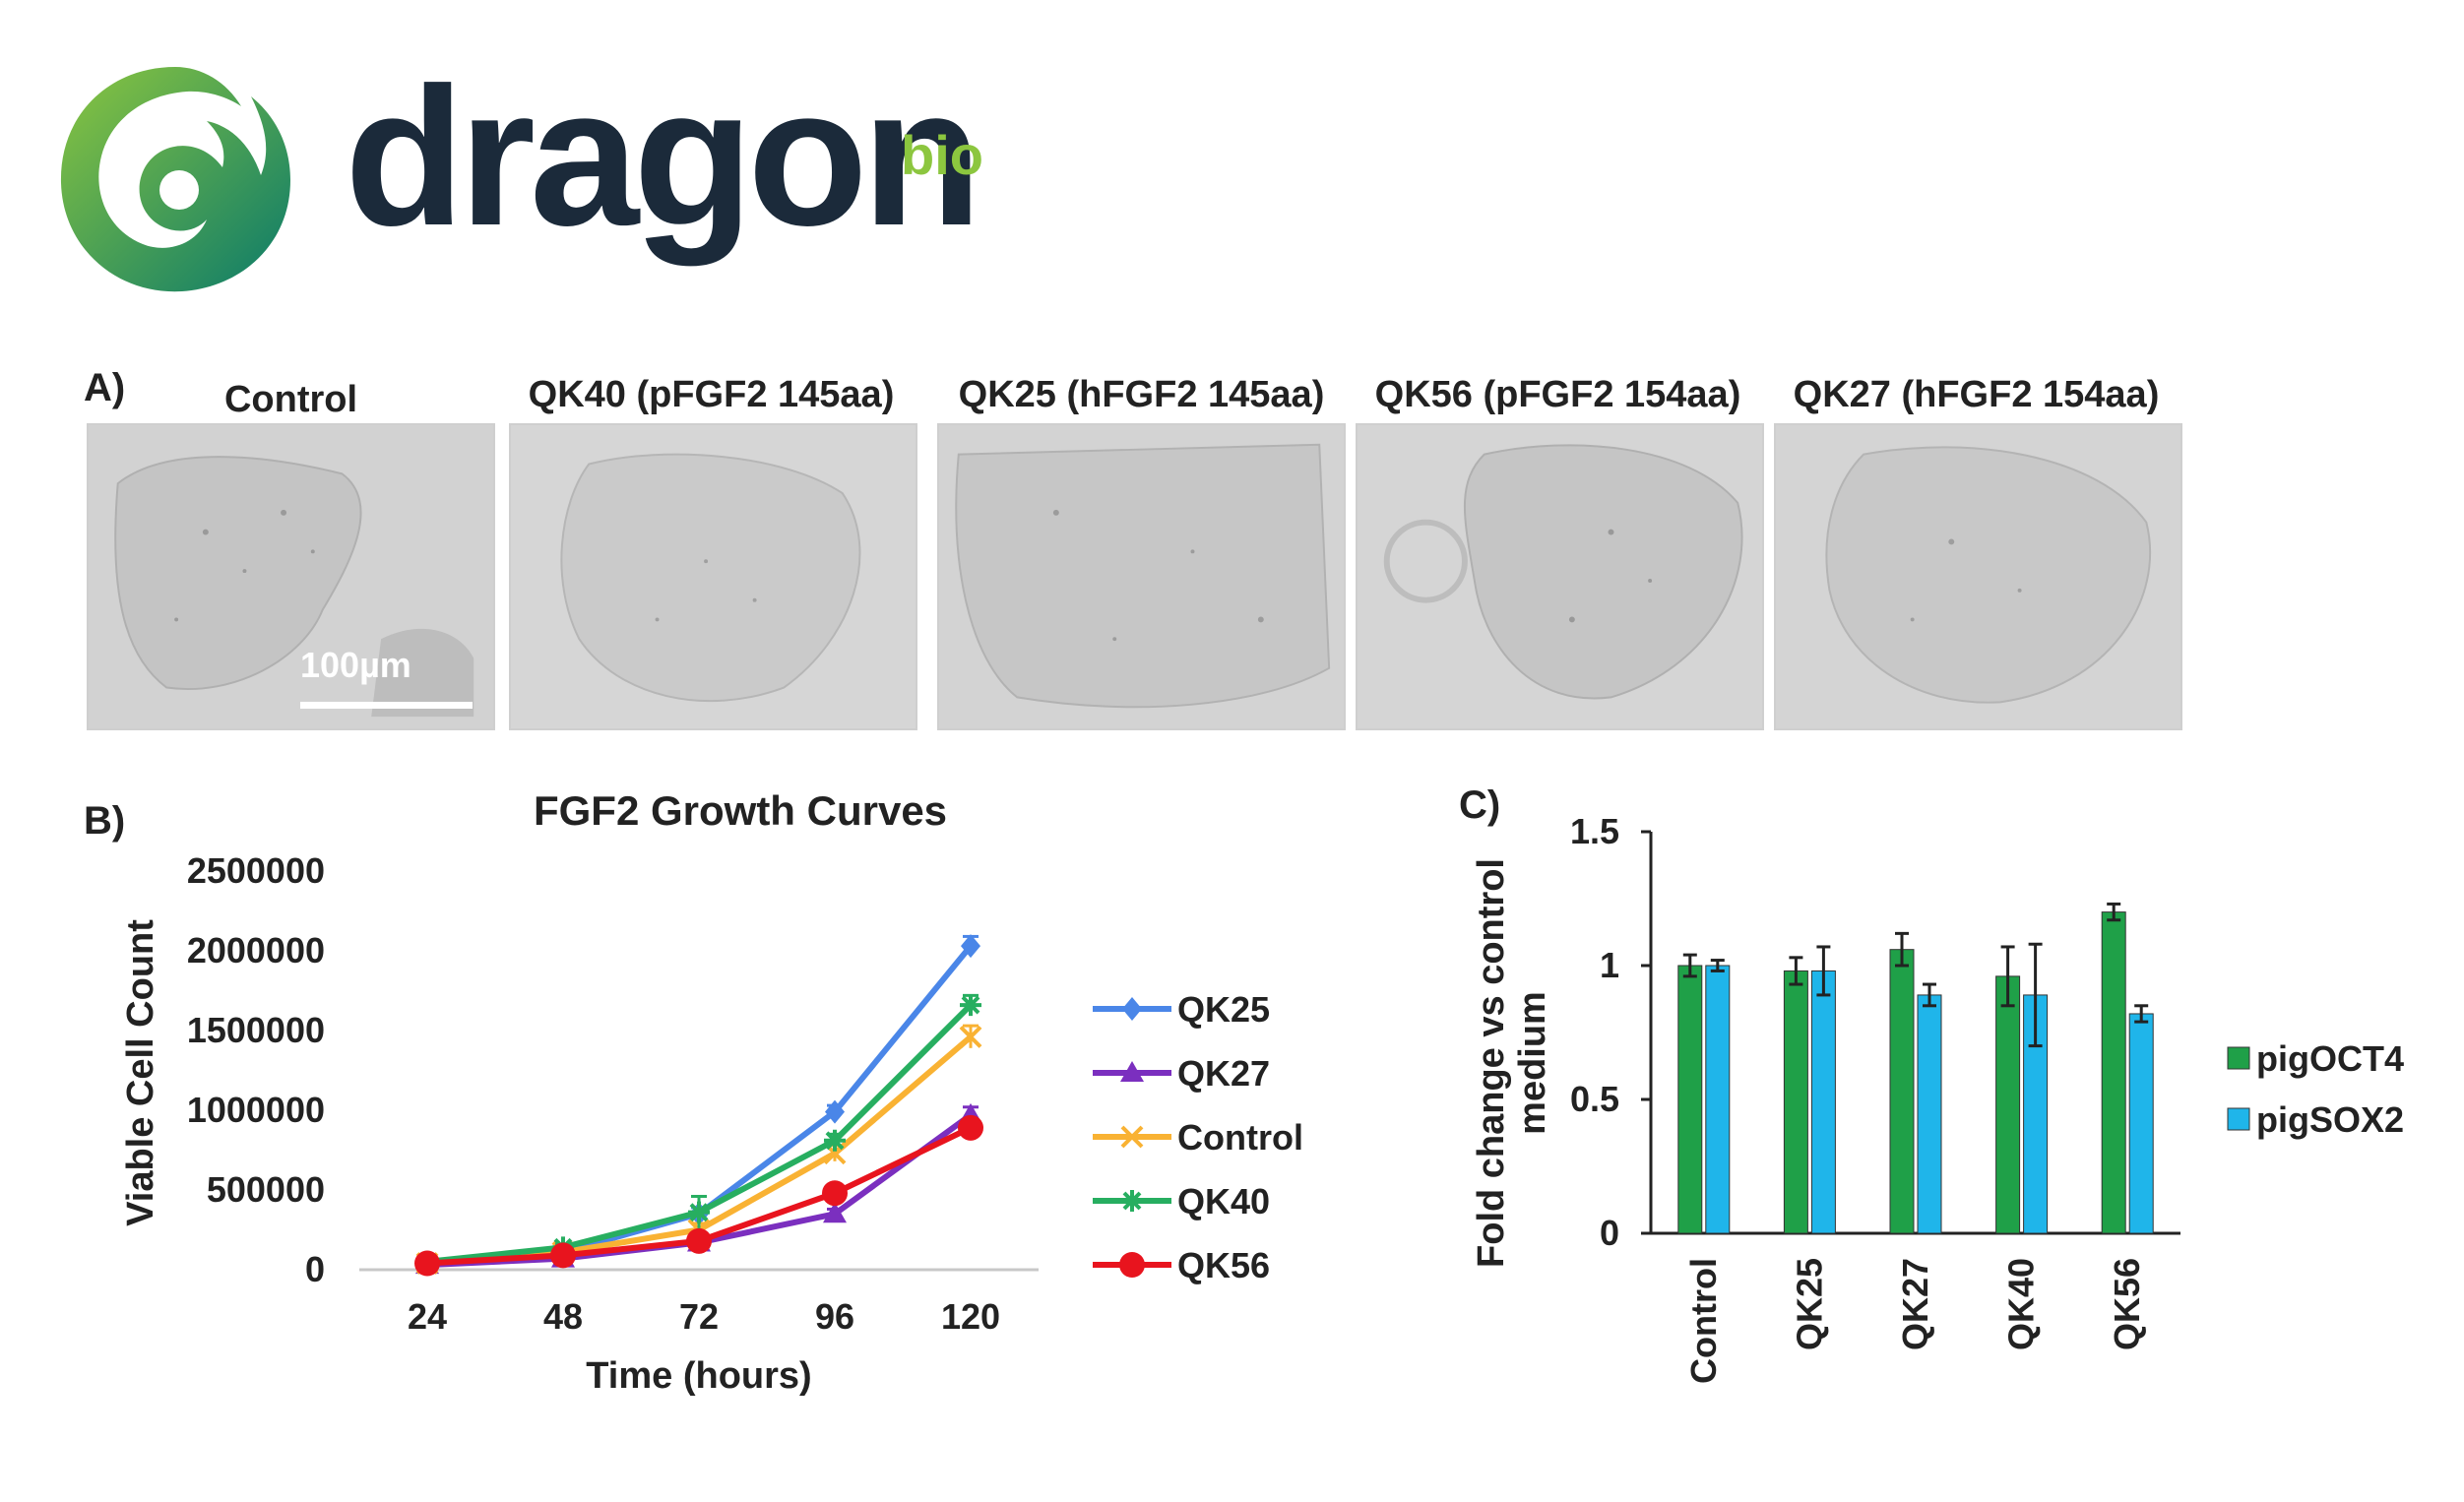  Describe the element at coordinates (2330, 1058) in the screenshot. I see `legend-label-pigoct4: pigOCT4` at that location.